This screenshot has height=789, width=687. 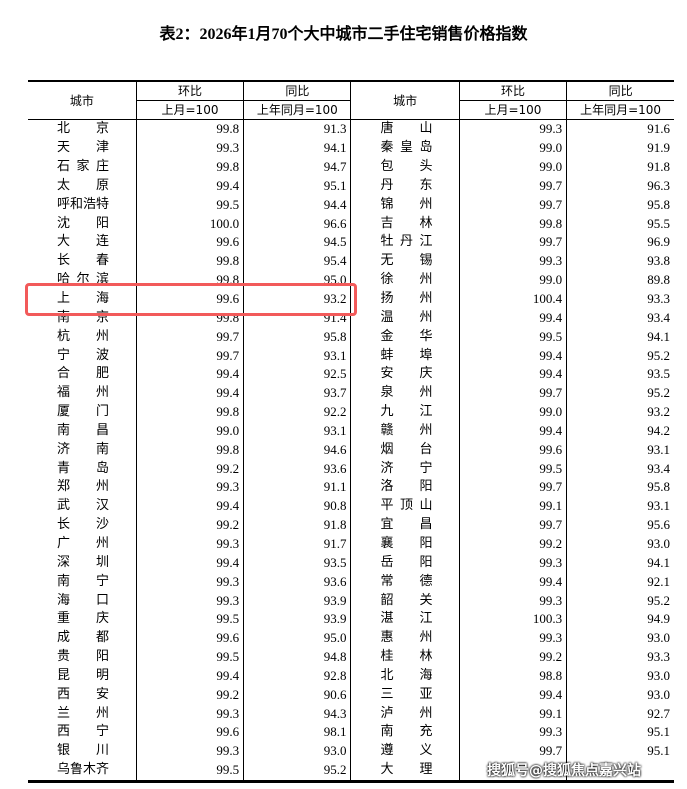 I want to click on city-name: 泸州, so click(x=406, y=713).